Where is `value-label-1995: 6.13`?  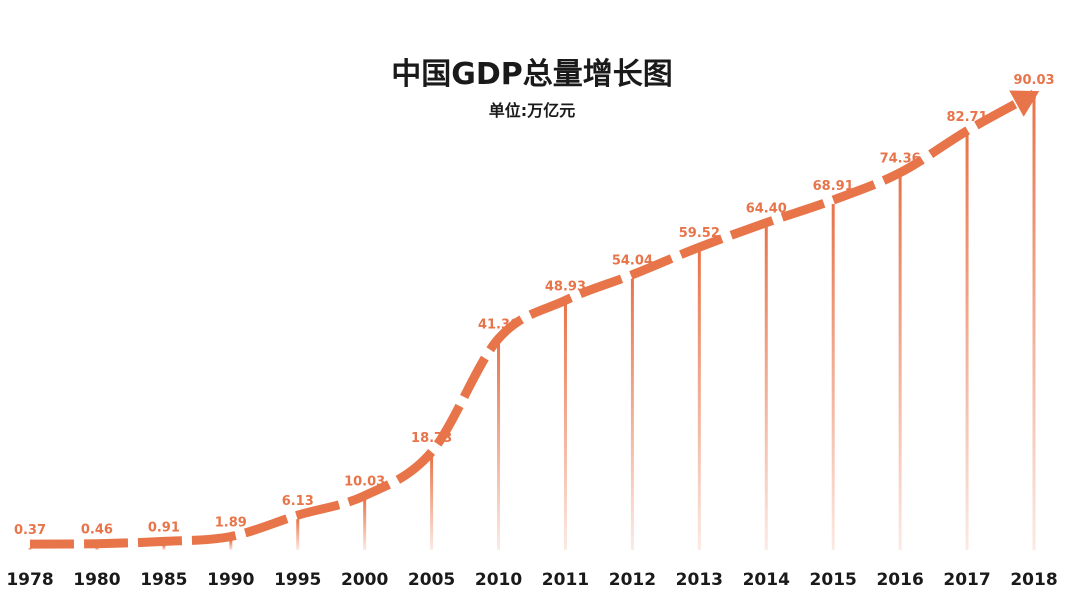
value-label-1995: 6.13 is located at coordinates (298, 501).